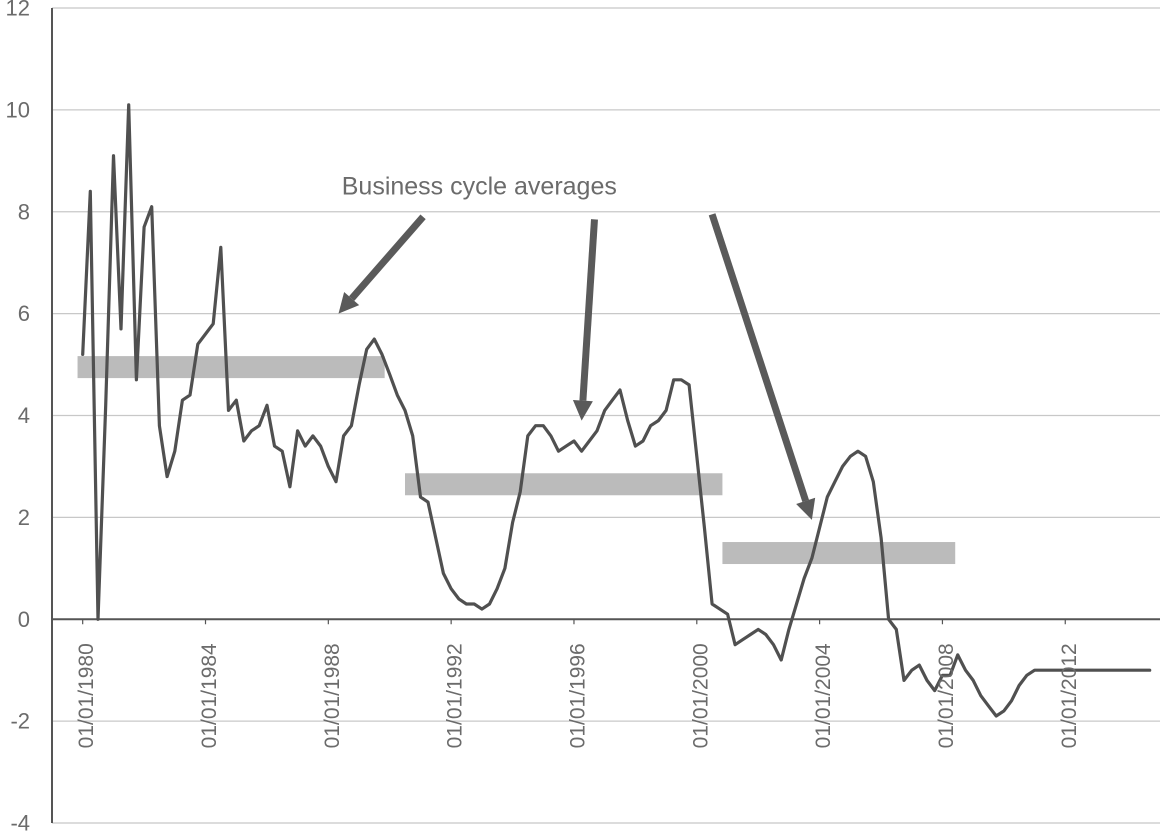  I want to click on x-tick-label: 01/01/1996, so click(577, 695).